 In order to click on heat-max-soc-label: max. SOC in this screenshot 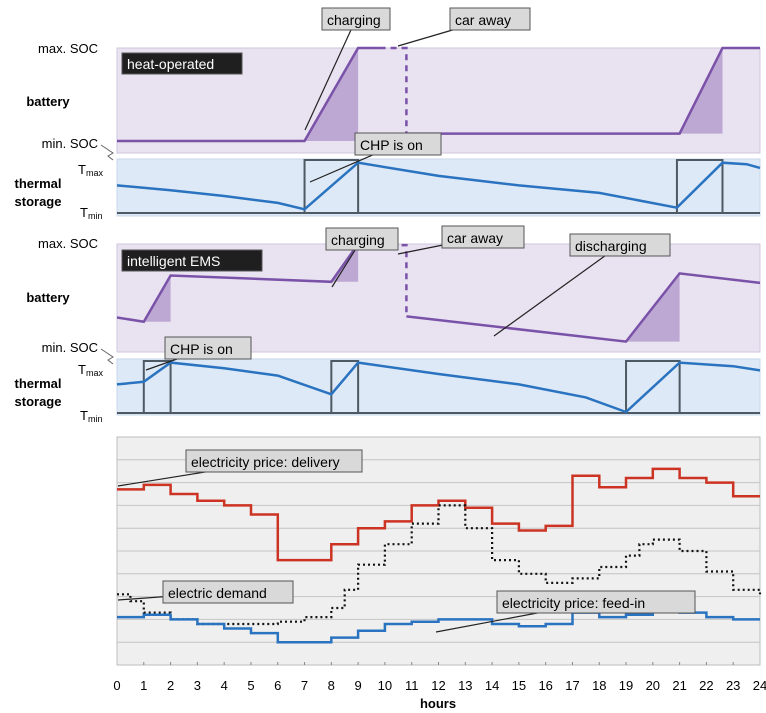, I will do `click(68, 48)`.